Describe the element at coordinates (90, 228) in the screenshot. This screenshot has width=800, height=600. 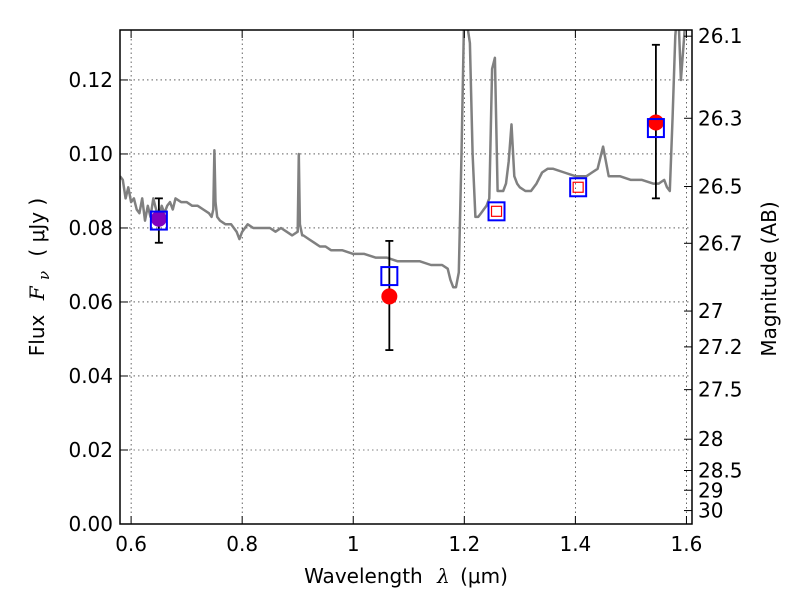
I see `y-tick-label: 0.08` at that location.